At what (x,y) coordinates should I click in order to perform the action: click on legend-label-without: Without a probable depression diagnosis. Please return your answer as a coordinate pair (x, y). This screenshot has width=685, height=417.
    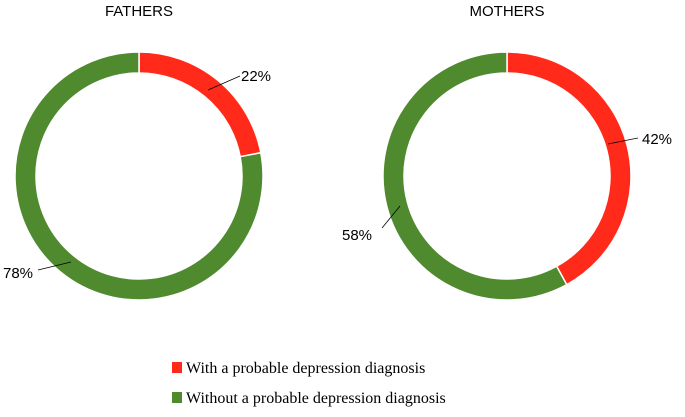
    Looking at the image, I should click on (316, 398).